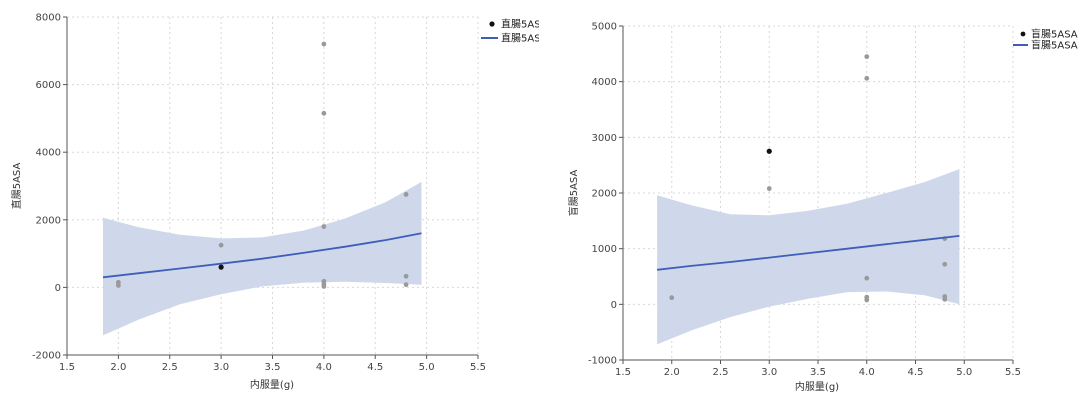 The height and width of the screenshot is (398, 1078). I want to click on y-tick-label: 5000, so click(604, 27).